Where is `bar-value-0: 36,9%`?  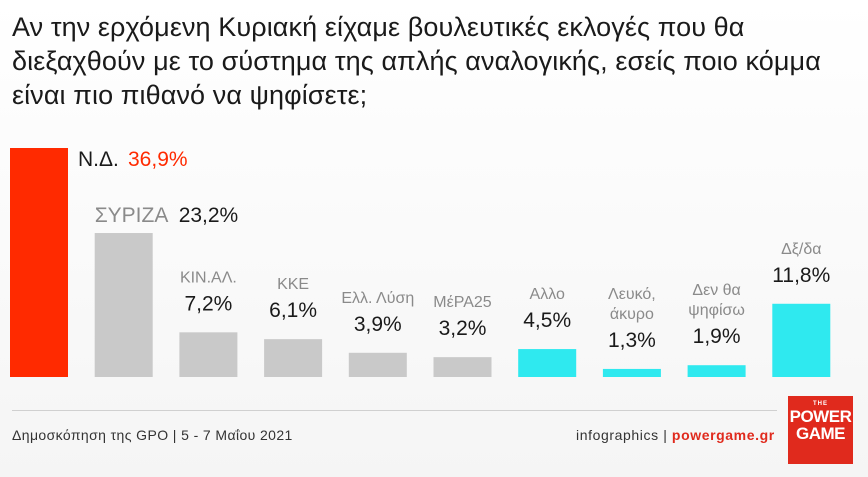 bar-value-0: 36,9% is located at coordinates (158, 159).